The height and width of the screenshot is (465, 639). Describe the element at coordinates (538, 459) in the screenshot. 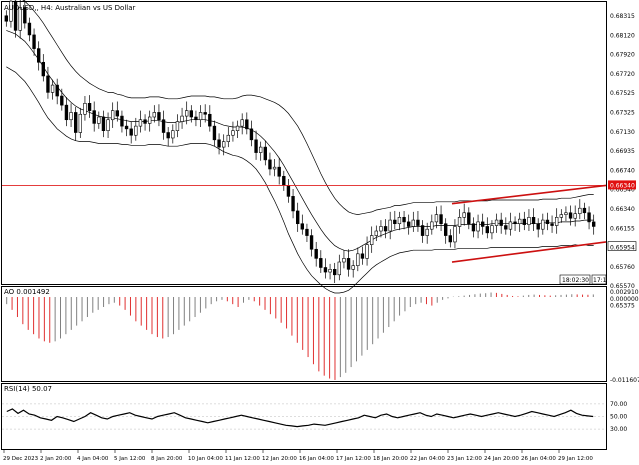

I see `time-tick-label: 26 Jan 04:00` at that location.